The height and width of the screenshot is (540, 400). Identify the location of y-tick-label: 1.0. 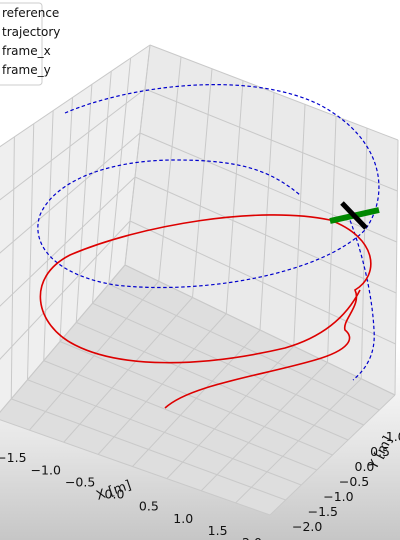
(393, 436).